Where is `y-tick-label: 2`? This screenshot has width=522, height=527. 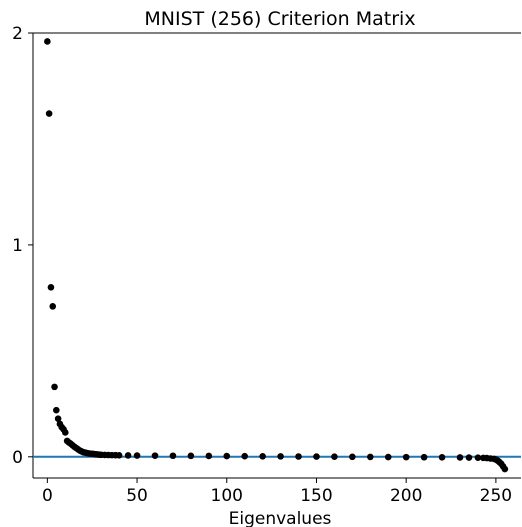
y-tick-label: 2 is located at coordinates (17, 34).